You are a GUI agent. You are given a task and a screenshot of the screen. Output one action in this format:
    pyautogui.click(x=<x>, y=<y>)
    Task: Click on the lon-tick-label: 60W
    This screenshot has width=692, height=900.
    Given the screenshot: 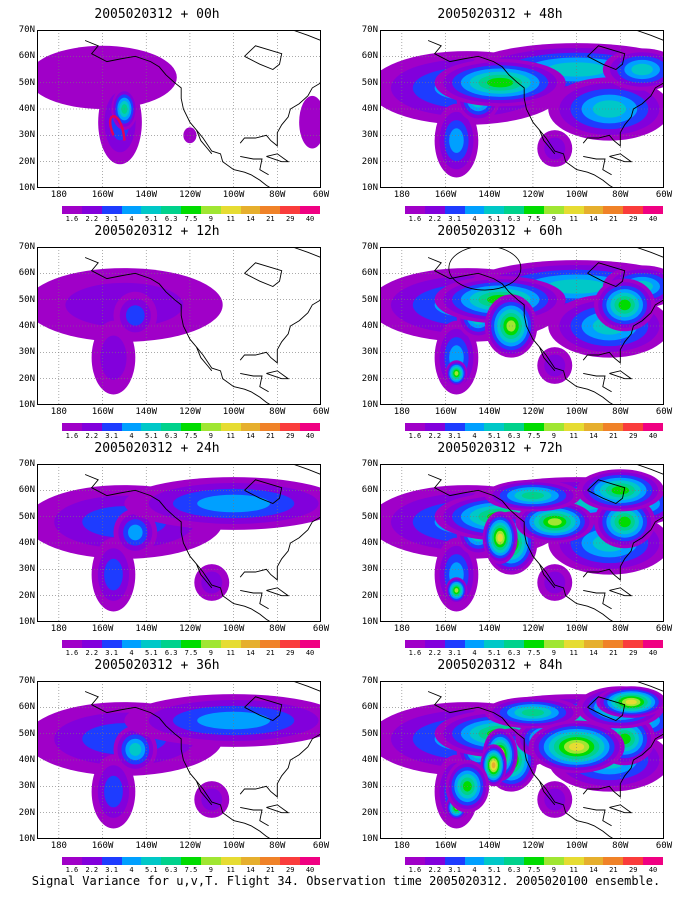 What is the action you would take?
    pyautogui.click(x=664, y=412)
    